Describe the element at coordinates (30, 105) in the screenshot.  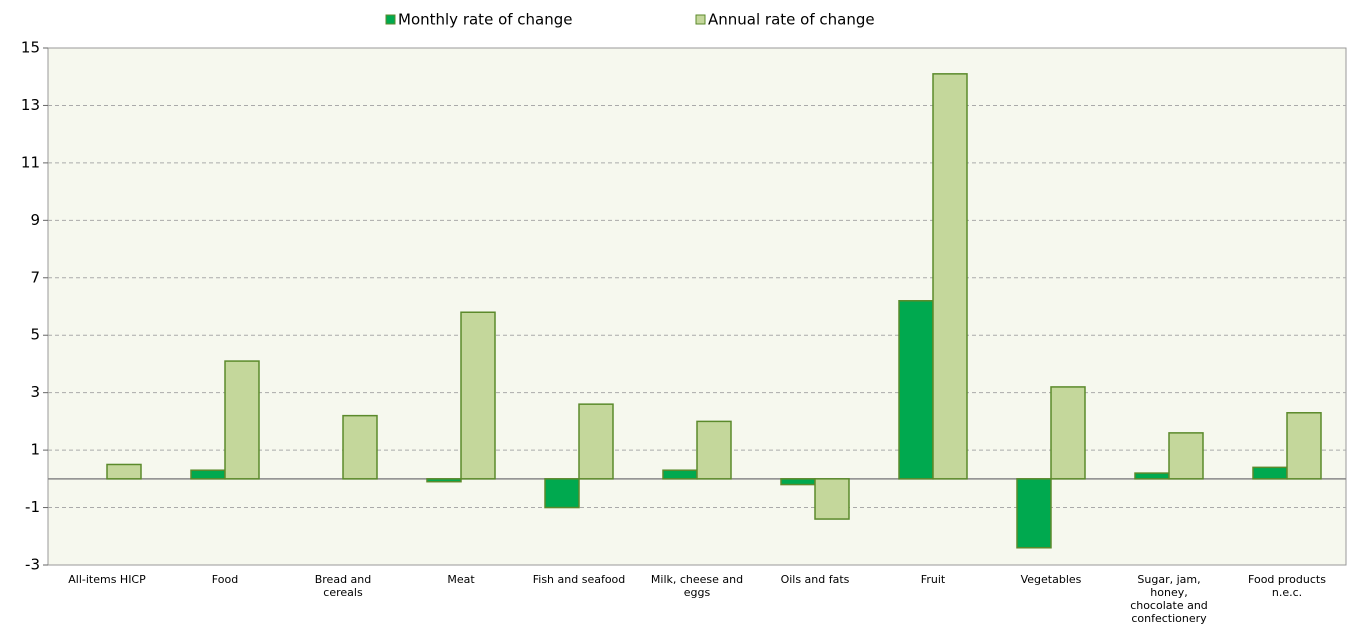
I see `y-tick-label: 13` at that location.